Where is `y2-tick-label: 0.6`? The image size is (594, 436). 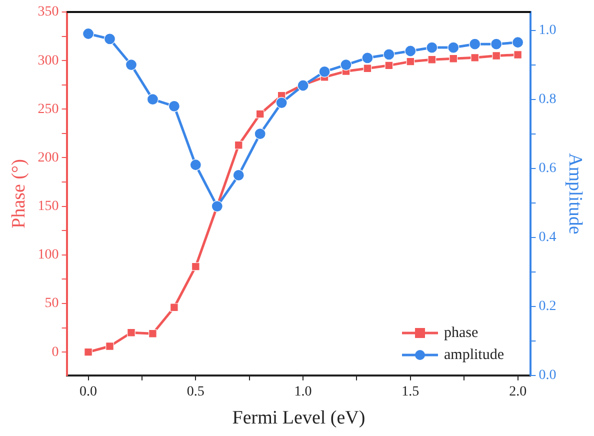
y2-tick-label: 0.6 is located at coordinates (547, 168).